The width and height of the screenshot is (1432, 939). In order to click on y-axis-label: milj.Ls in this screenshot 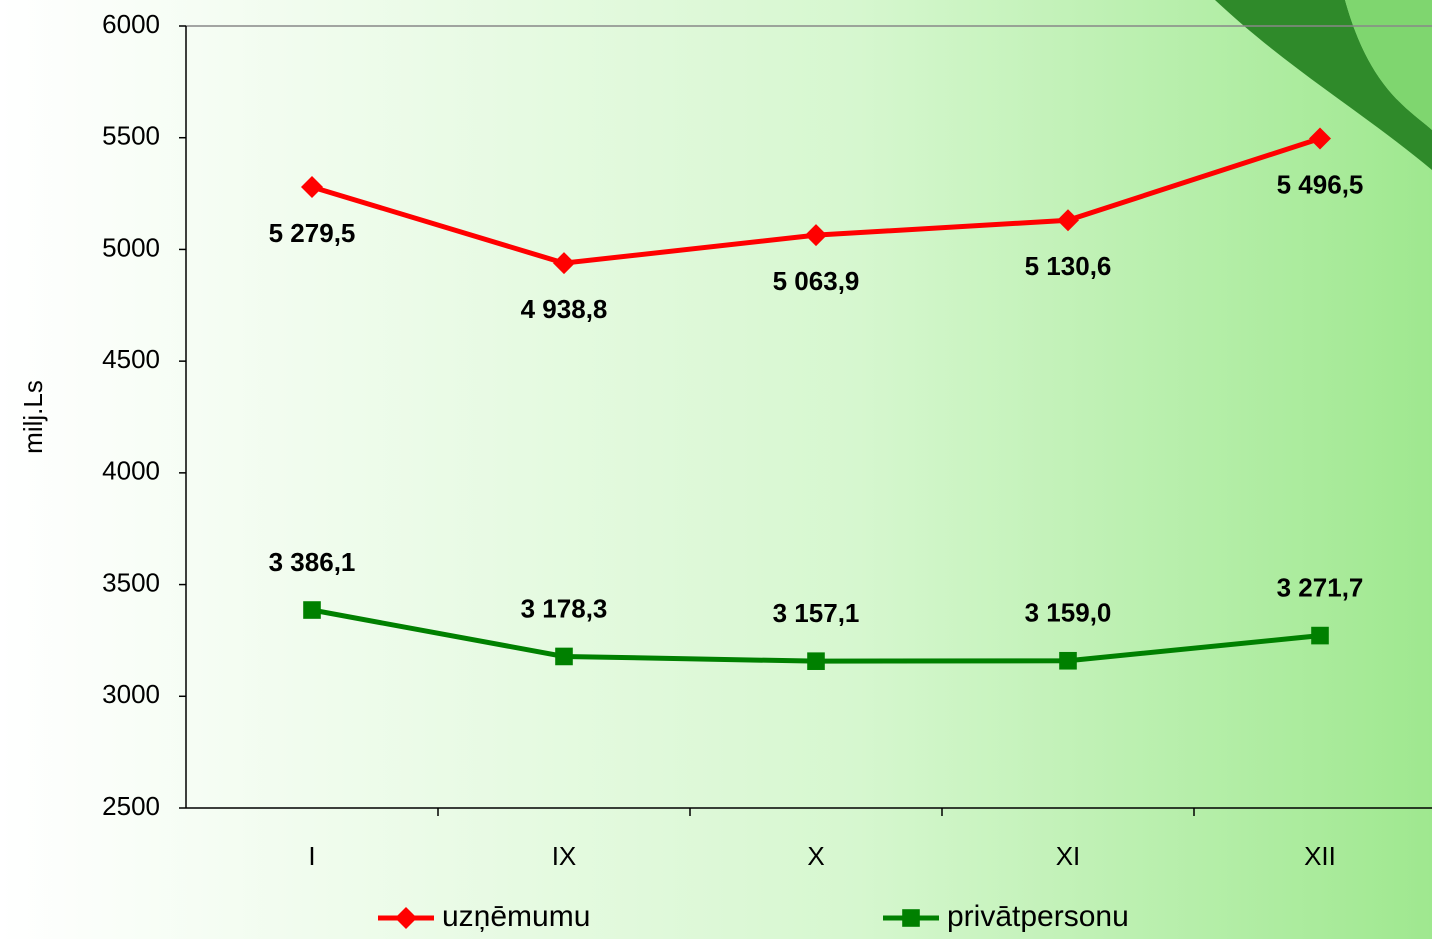, I will do `click(33, 417)`.